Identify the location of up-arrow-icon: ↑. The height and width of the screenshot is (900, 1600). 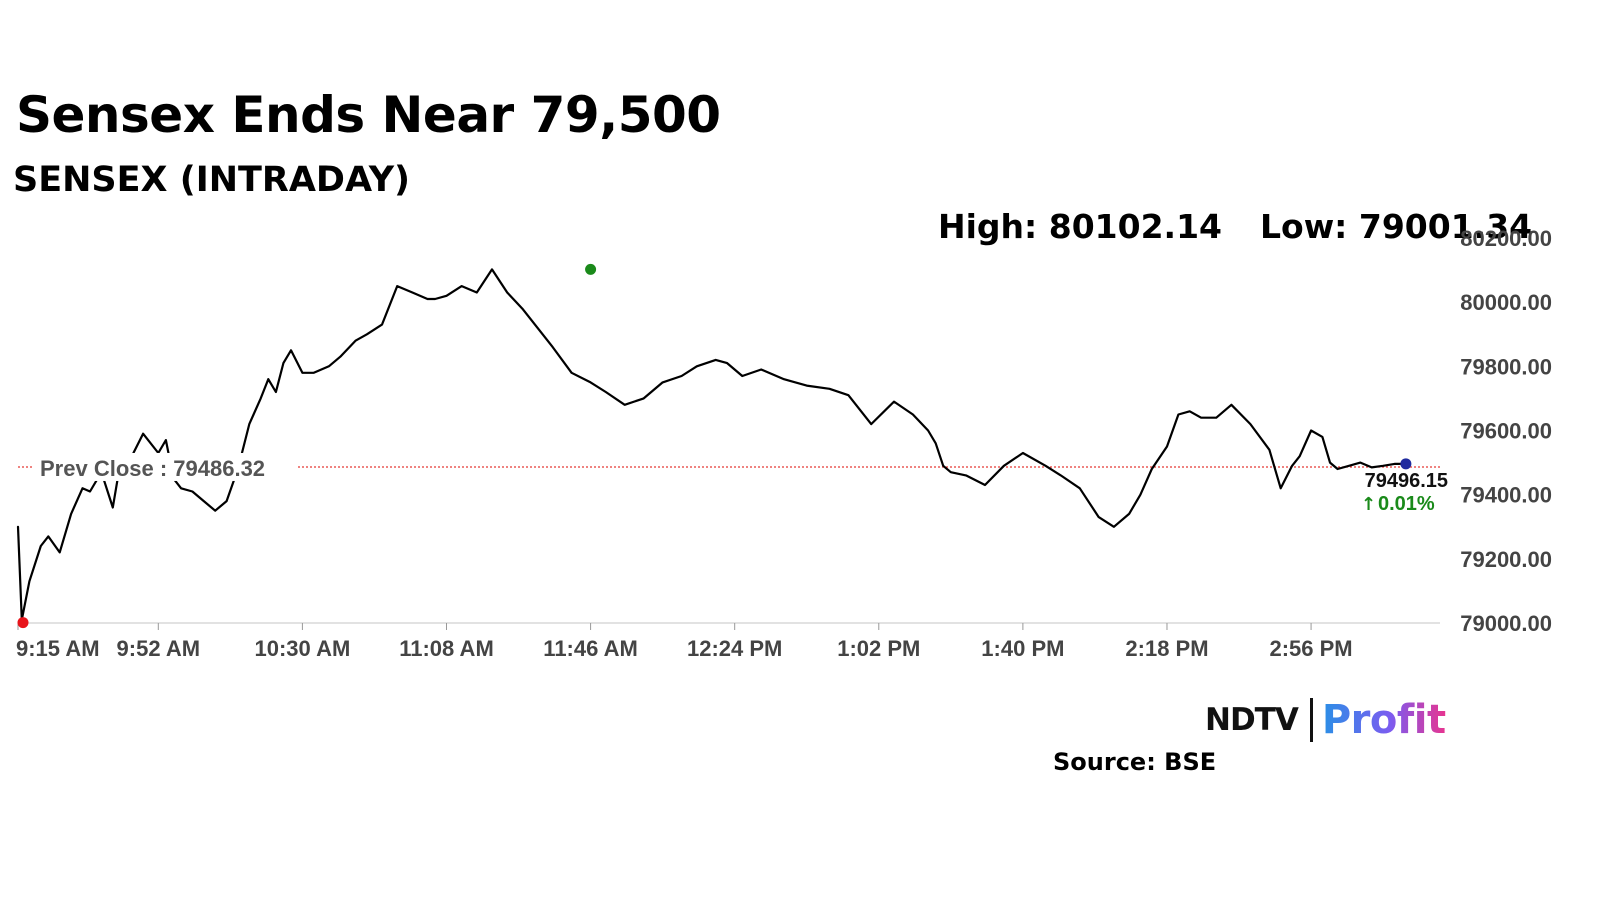
(1368, 504).